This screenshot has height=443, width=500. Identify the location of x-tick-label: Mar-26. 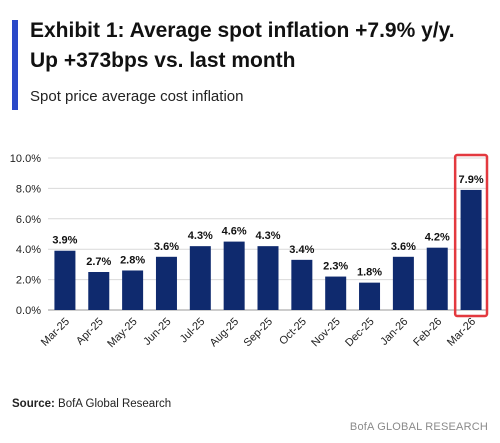
(461, 332).